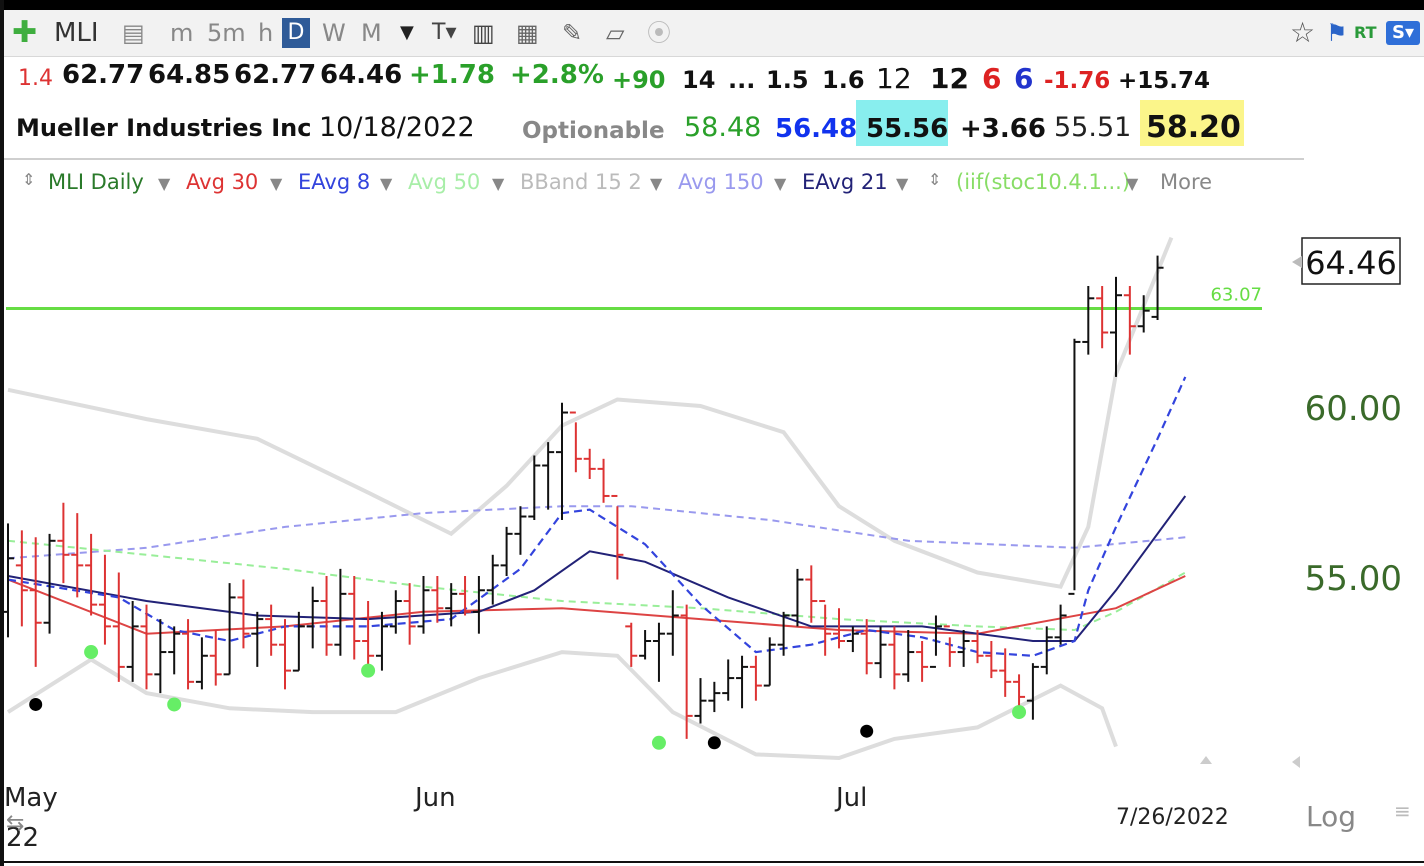 This screenshot has width=1424, height=866. Describe the element at coordinates (1043, 182) in the screenshot. I see `legend-item-stoc: (iif(stoc10.4.1...)` at that location.